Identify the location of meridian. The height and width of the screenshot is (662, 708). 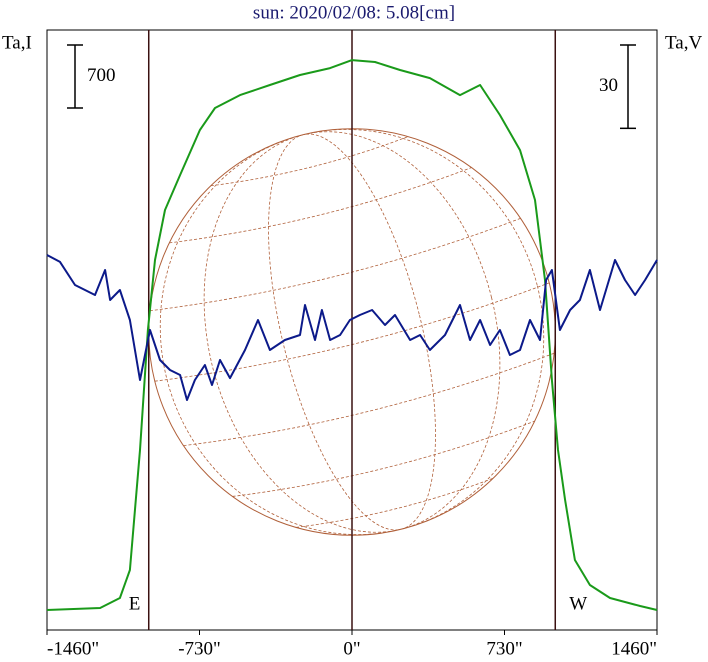
(352, 332).